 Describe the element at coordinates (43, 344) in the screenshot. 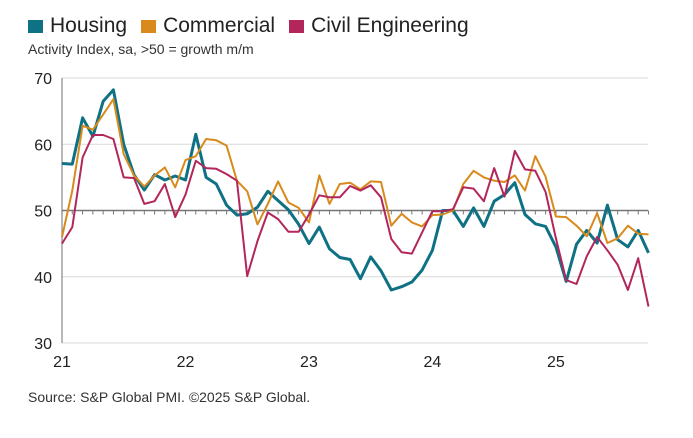

I see `y-tick-label: 30` at that location.